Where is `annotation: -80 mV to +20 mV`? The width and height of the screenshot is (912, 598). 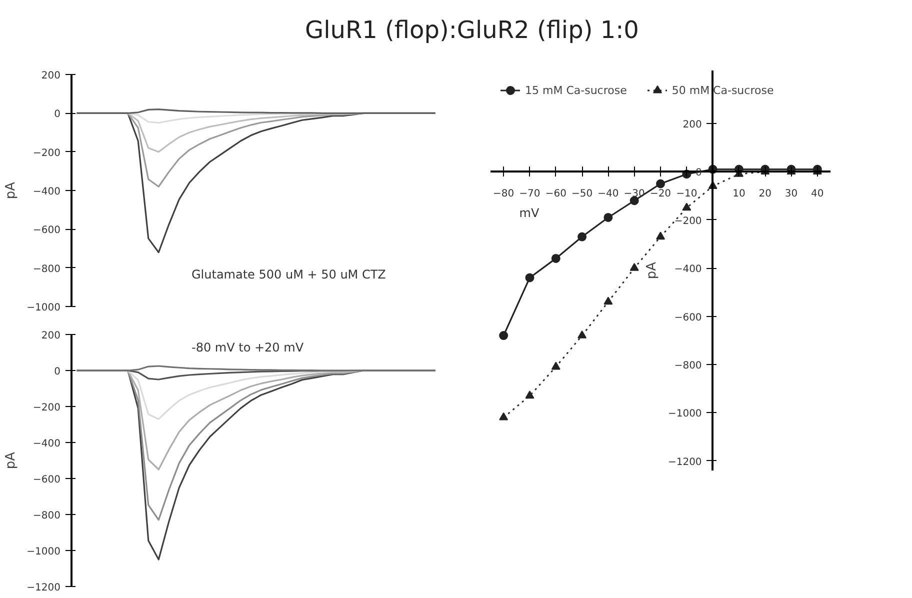
annotation: -80 mV to +20 mV is located at coordinates (248, 347).